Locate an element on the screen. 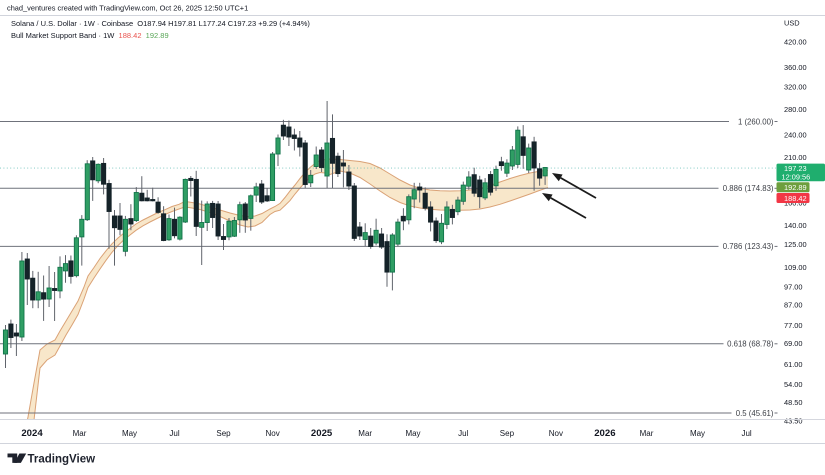 The image size is (825, 475). svg-text: 2025 is located at coordinates (322, 433).